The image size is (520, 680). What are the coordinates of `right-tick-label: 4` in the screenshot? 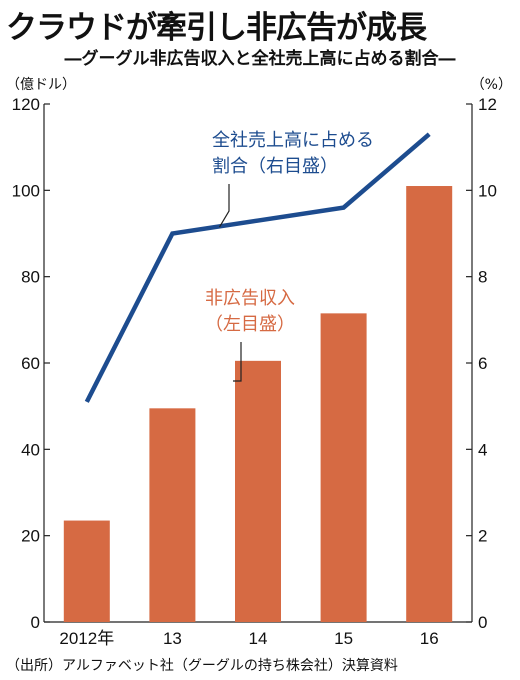 It's located at (482, 449).